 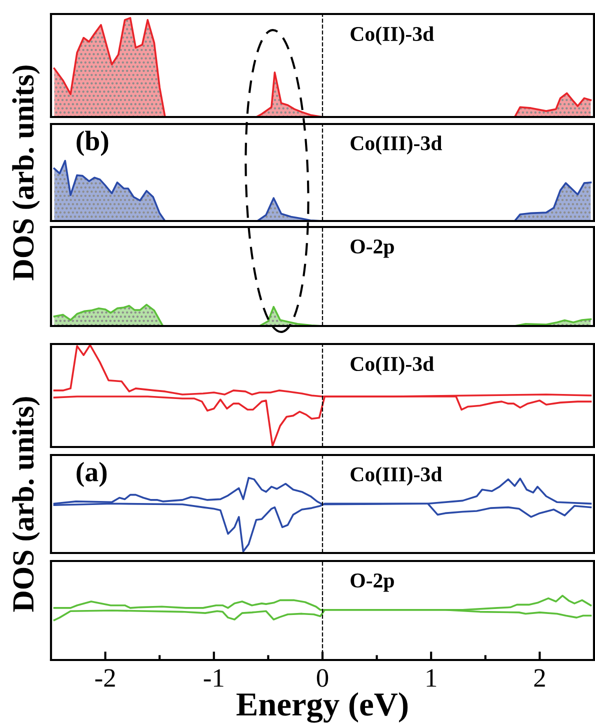 I want to click on x-tick-label: 1, so click(x=431, y=678).